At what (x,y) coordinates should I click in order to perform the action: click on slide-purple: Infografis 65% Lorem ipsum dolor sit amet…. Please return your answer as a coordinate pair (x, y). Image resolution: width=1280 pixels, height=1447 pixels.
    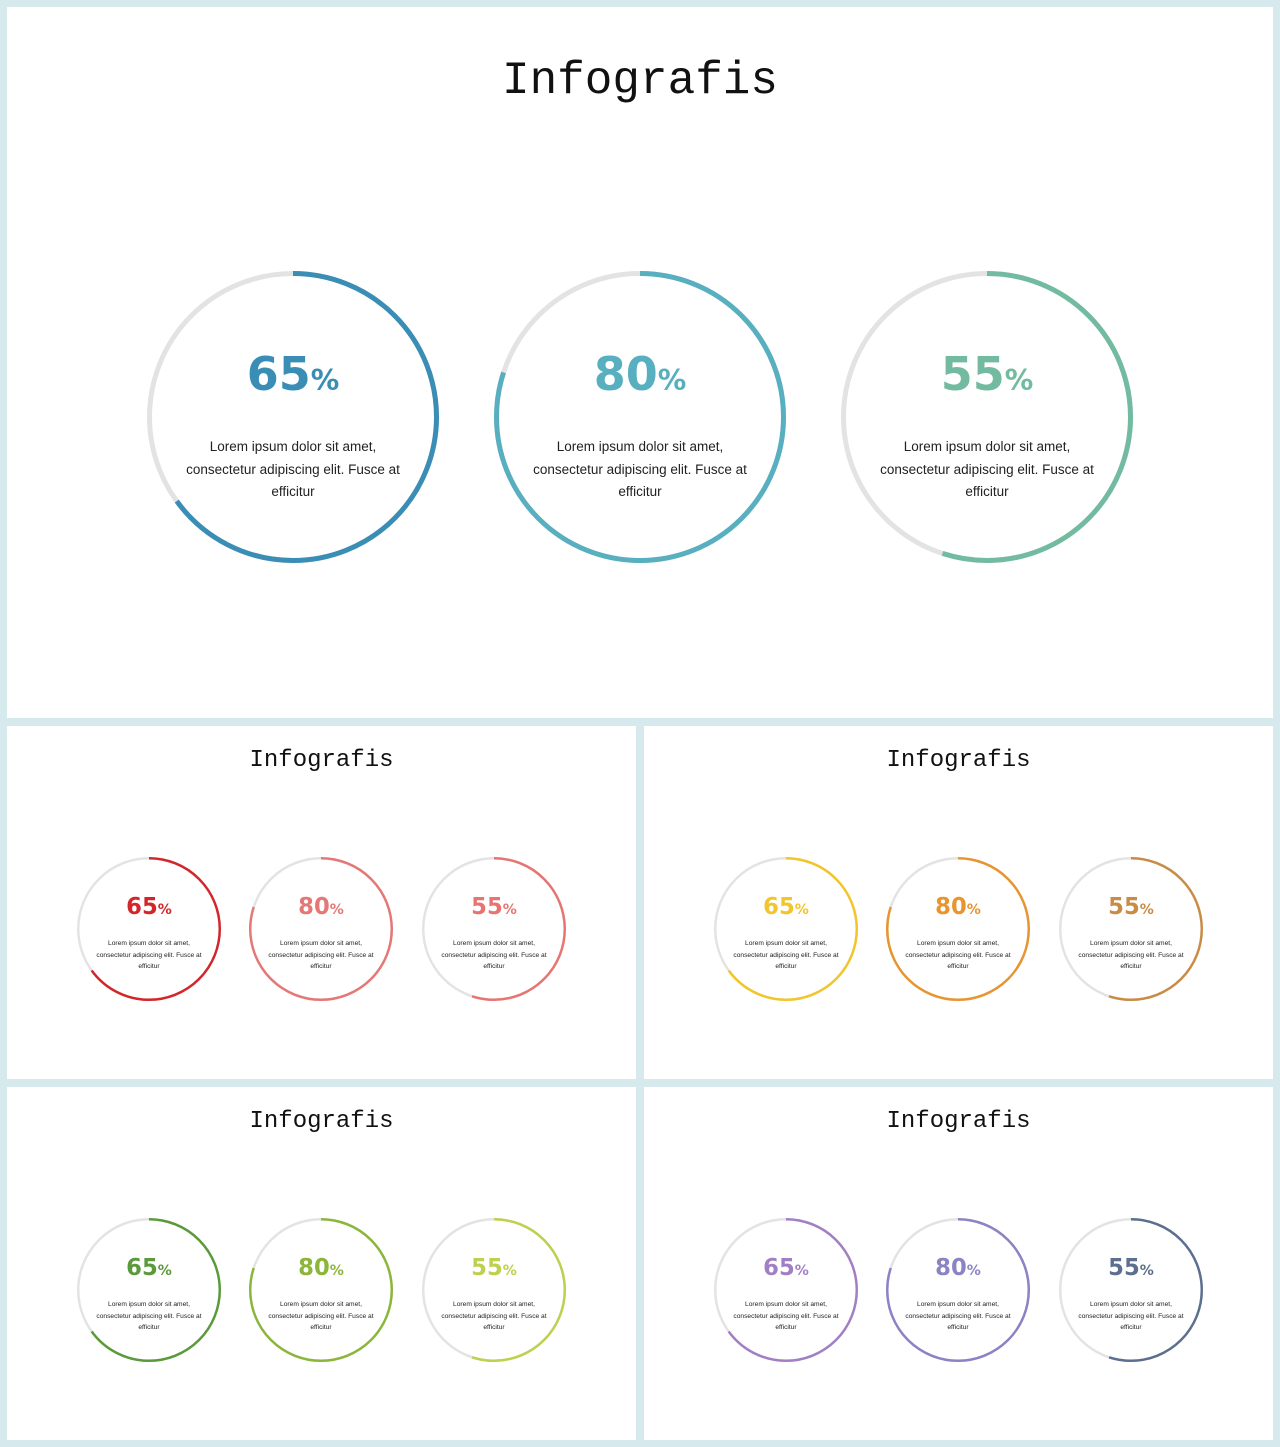
    Looking at the image, I should click on (958, 1263).